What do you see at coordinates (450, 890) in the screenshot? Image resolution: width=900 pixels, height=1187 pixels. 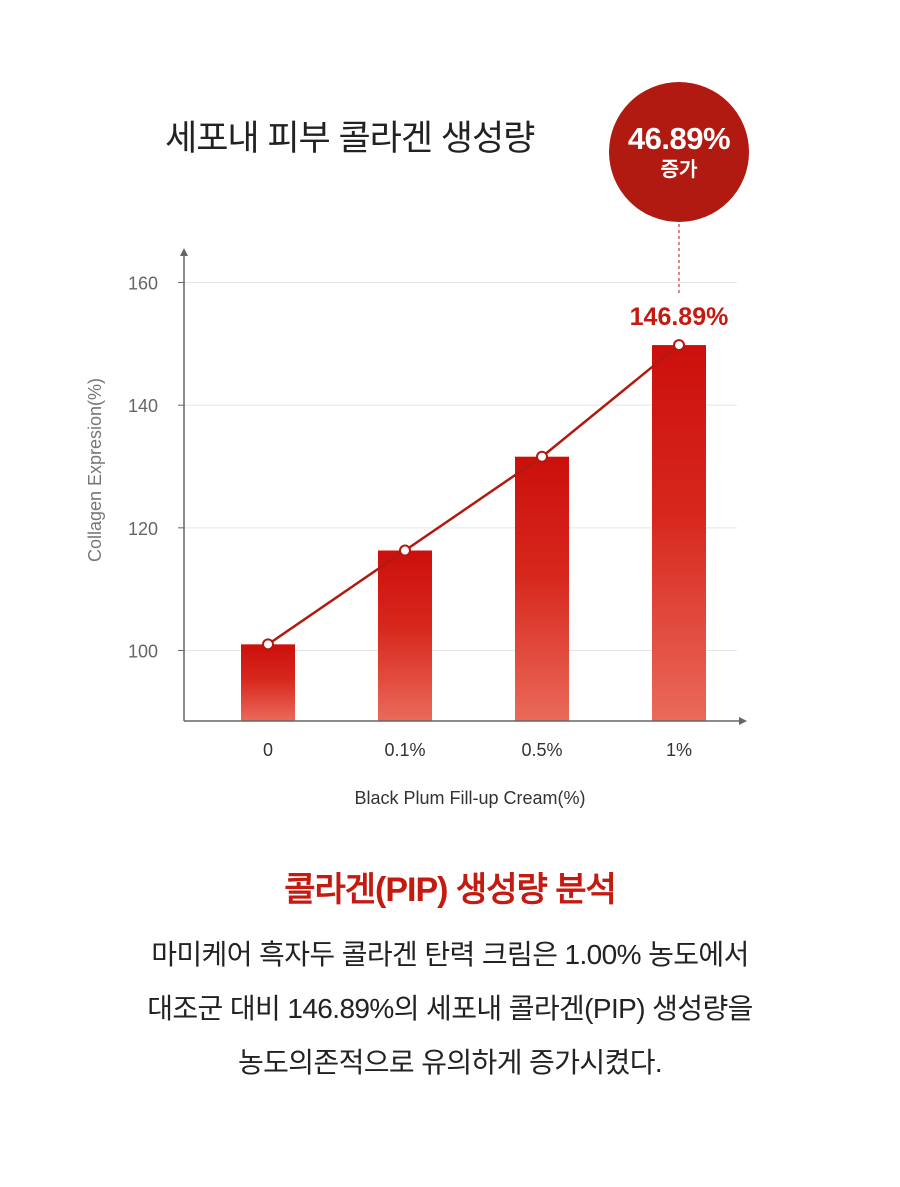 I see `section-heading: 콜라겐(PIP) 생성량 분석` at bounding box center [450, 890].